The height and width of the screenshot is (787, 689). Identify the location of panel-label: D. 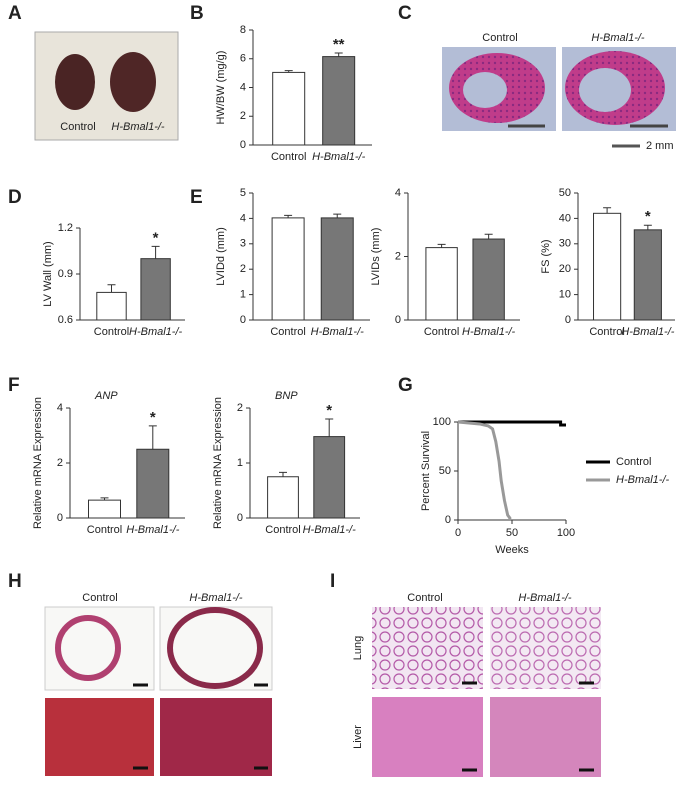
(15, 197).